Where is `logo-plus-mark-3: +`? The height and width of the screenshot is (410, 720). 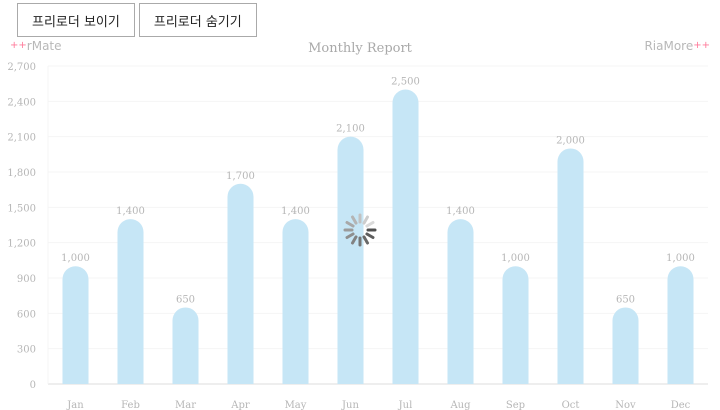 logo-plus-mark-3: + is located at coordinates (697, 45).